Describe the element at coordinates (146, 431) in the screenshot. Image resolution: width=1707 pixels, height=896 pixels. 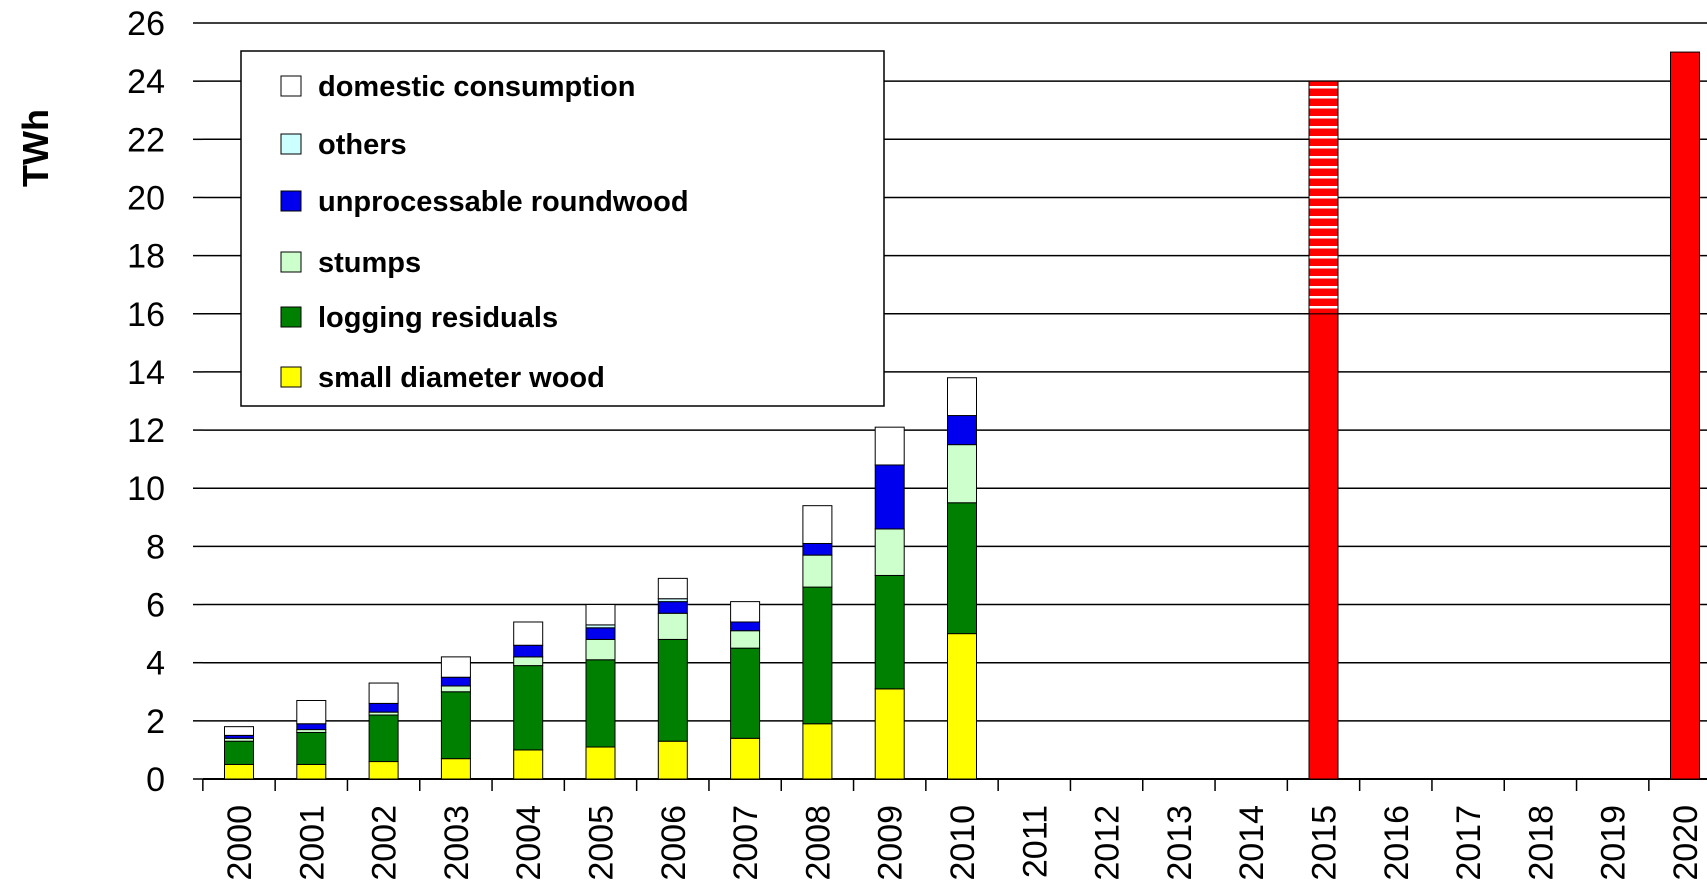
I see `y-tick-label: 12` at that location.